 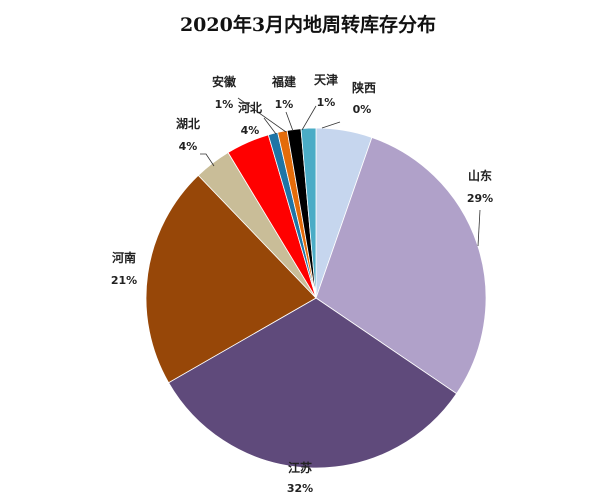 What do you see at coordinates (284, 81) in the screenshot?
I see `slice-name-label-7: 福建` at bounding box center [284, 81].